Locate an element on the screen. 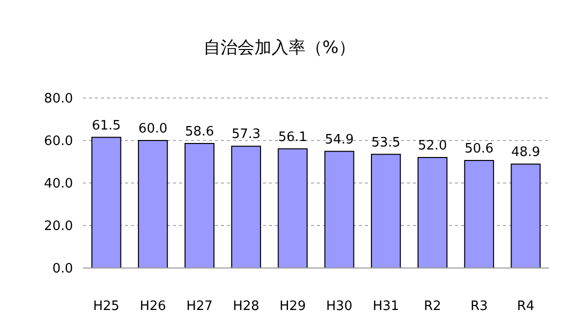  data-label: 60.0 is located at coordinates (153, 129).